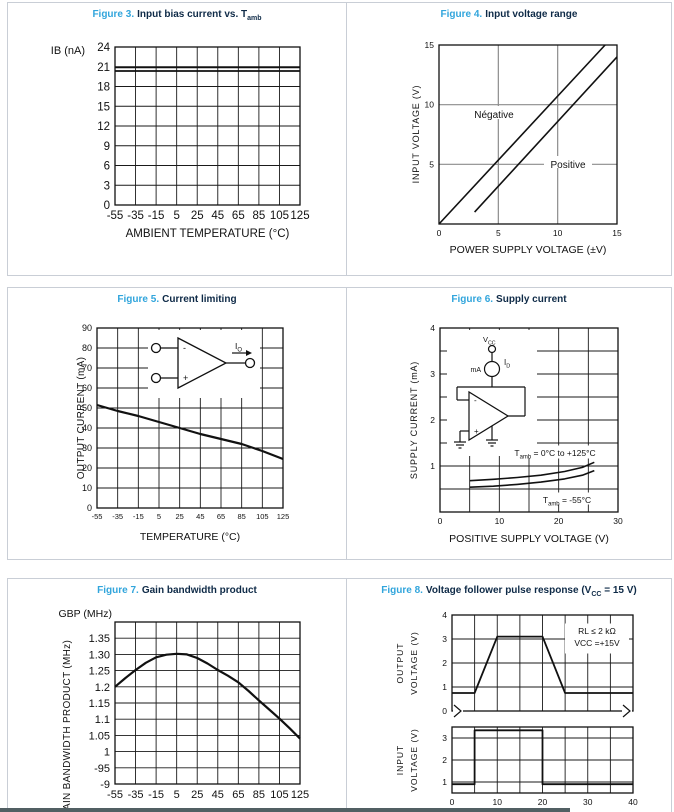 This screenshot has height=812, width=674. What do you see at coordinates (489, 341) in the screenshot?
I see `svg-text: VCC` at bounding box center [489, 341].